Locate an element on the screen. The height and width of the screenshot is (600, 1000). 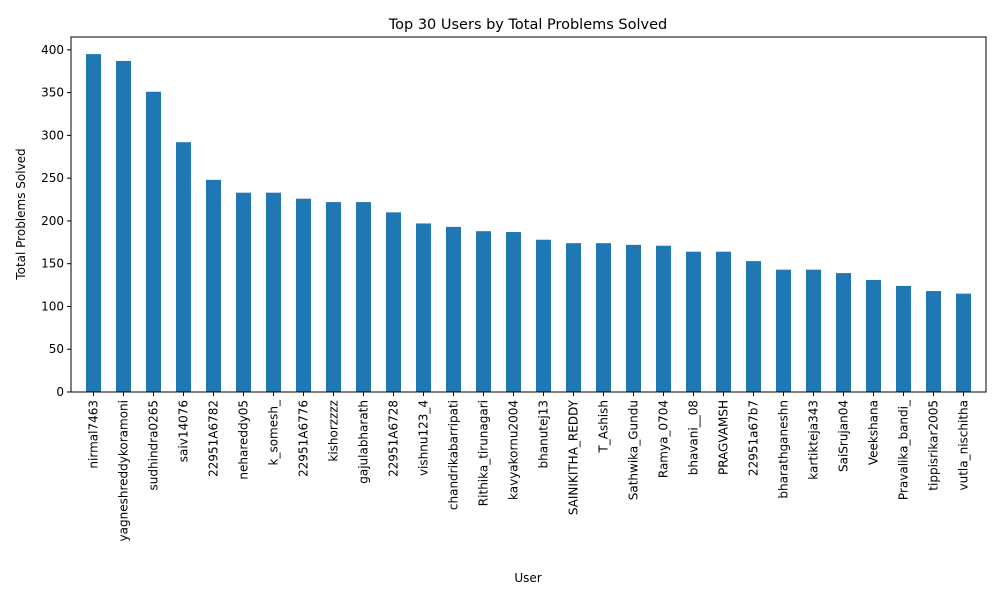
x-tick-label: kartikteja343 is located at coordinates (814, 440).